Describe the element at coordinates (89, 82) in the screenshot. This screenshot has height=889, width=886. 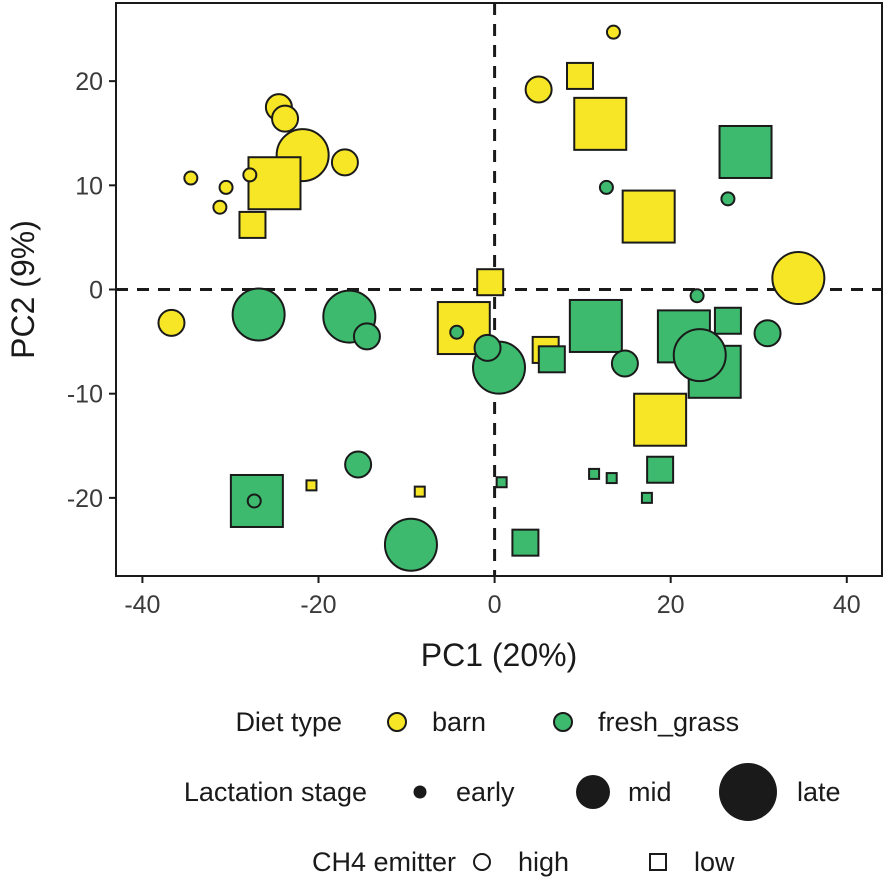
I see `y-tick-label-20: 20` at that location.